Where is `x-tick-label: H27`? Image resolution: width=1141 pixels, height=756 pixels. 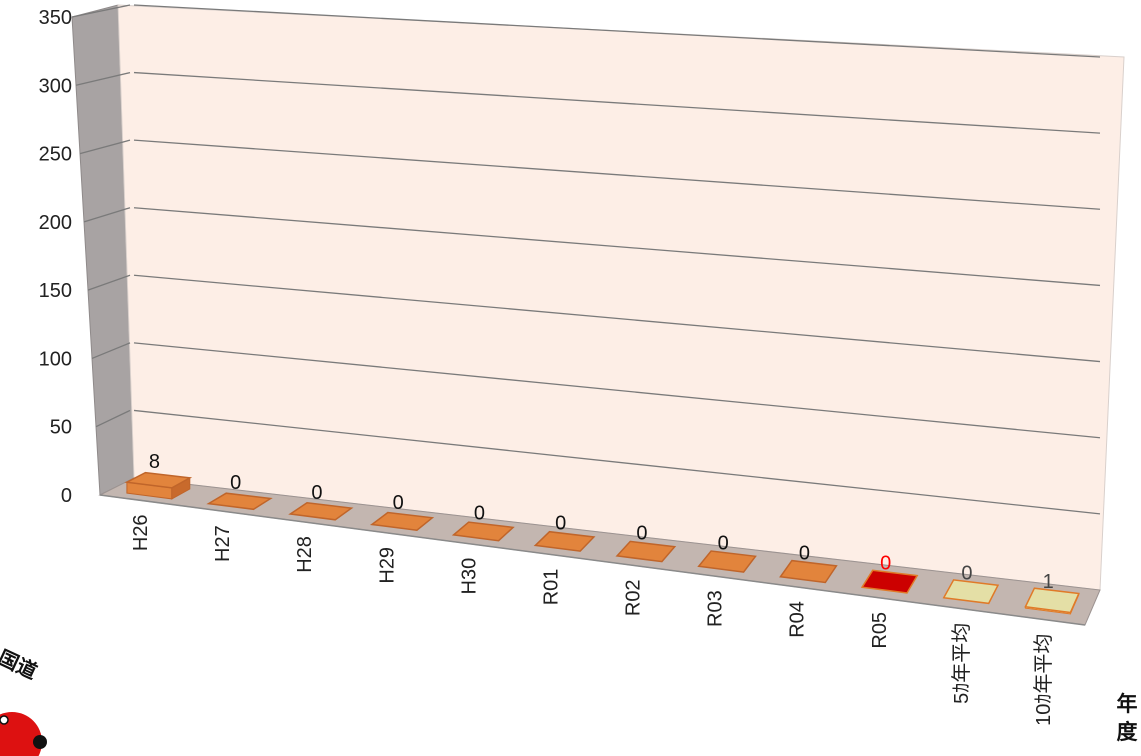
x-tick-label: H27 is located at coordinates (223, 543).